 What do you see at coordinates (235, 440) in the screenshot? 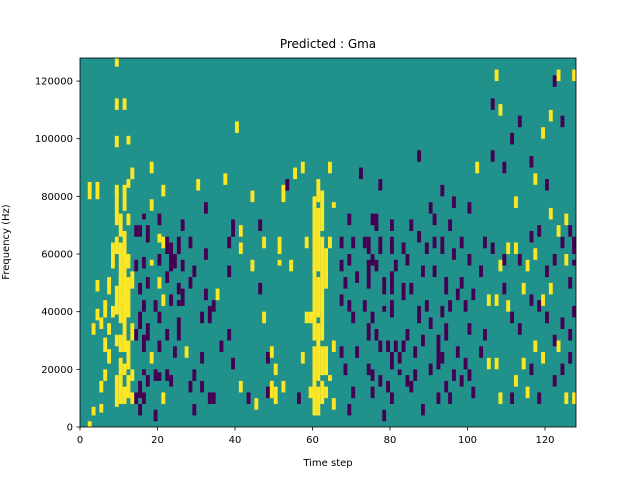
I see `x-tick-label: 40` at bounding box center [235, 440].